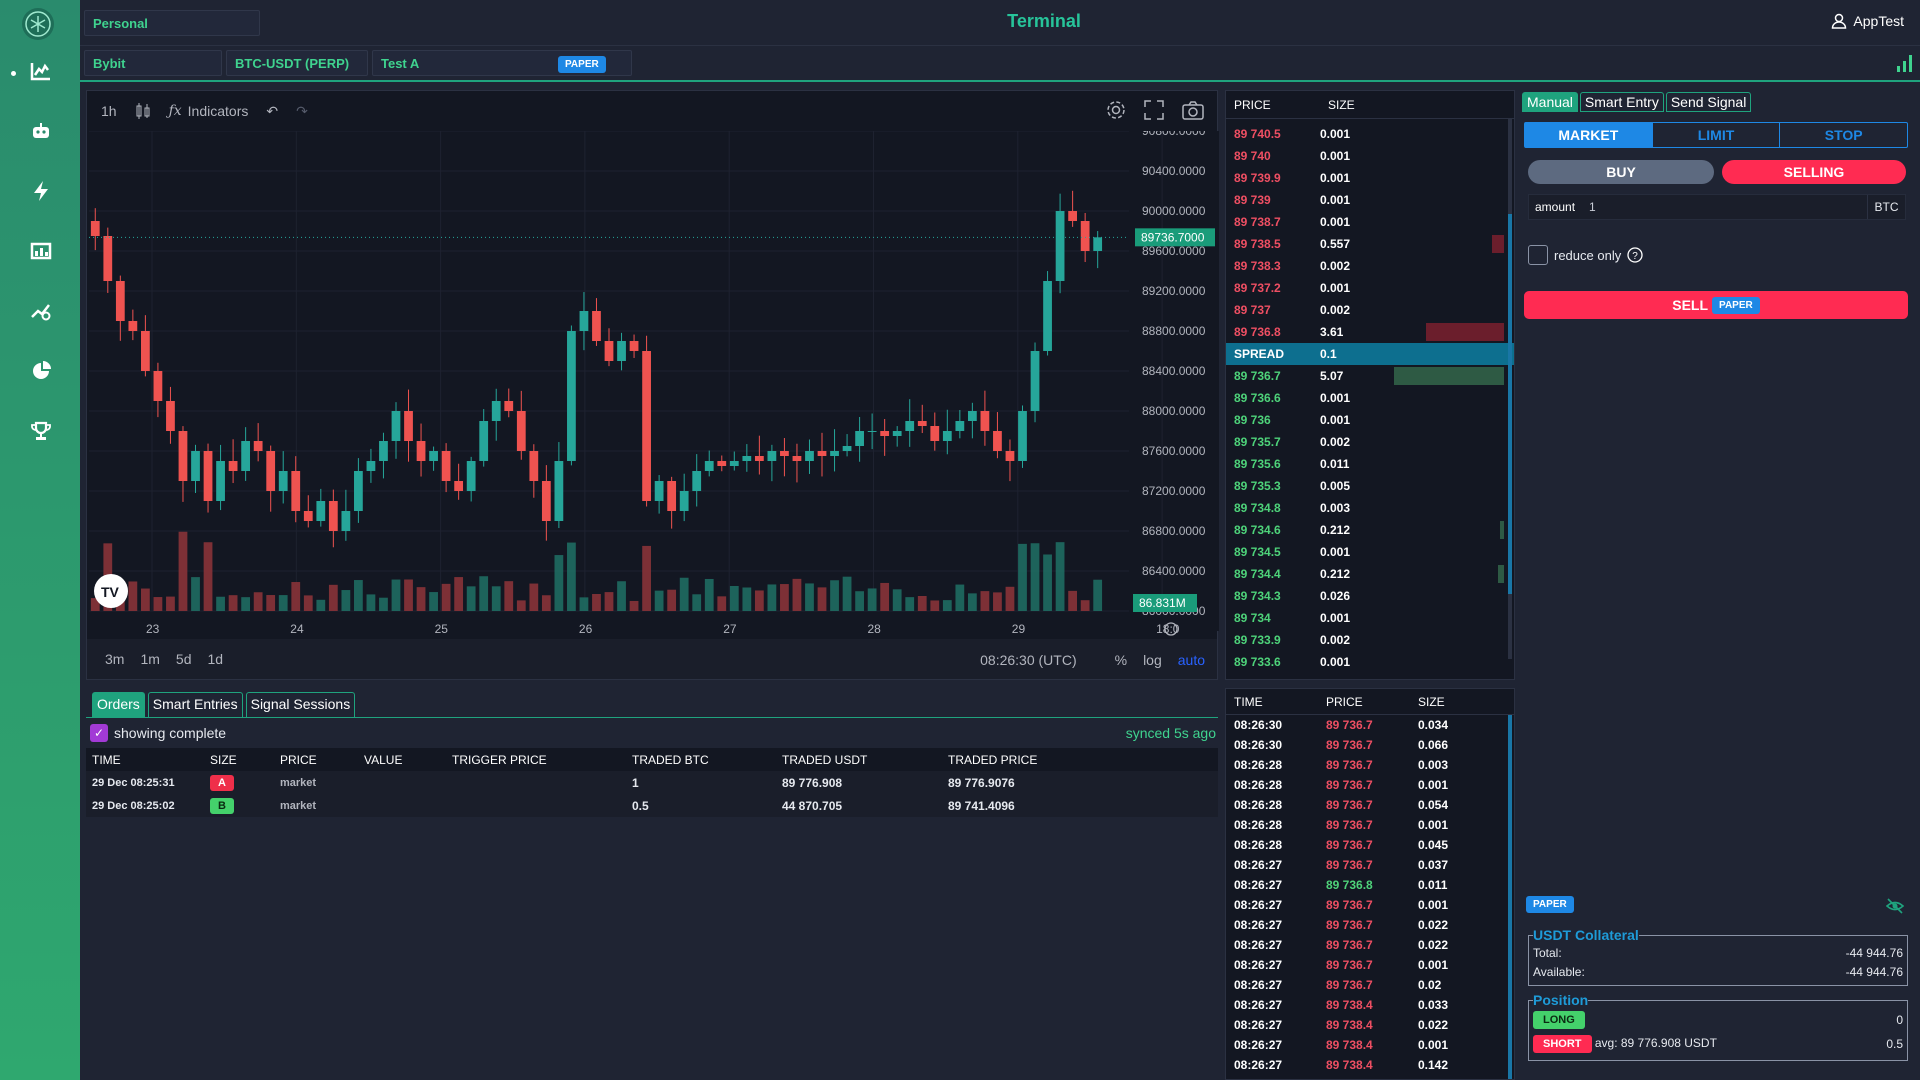  Describe the element at coordinates (1510, 897) in the screenshot. I see `trades-scrollbar` at that location.